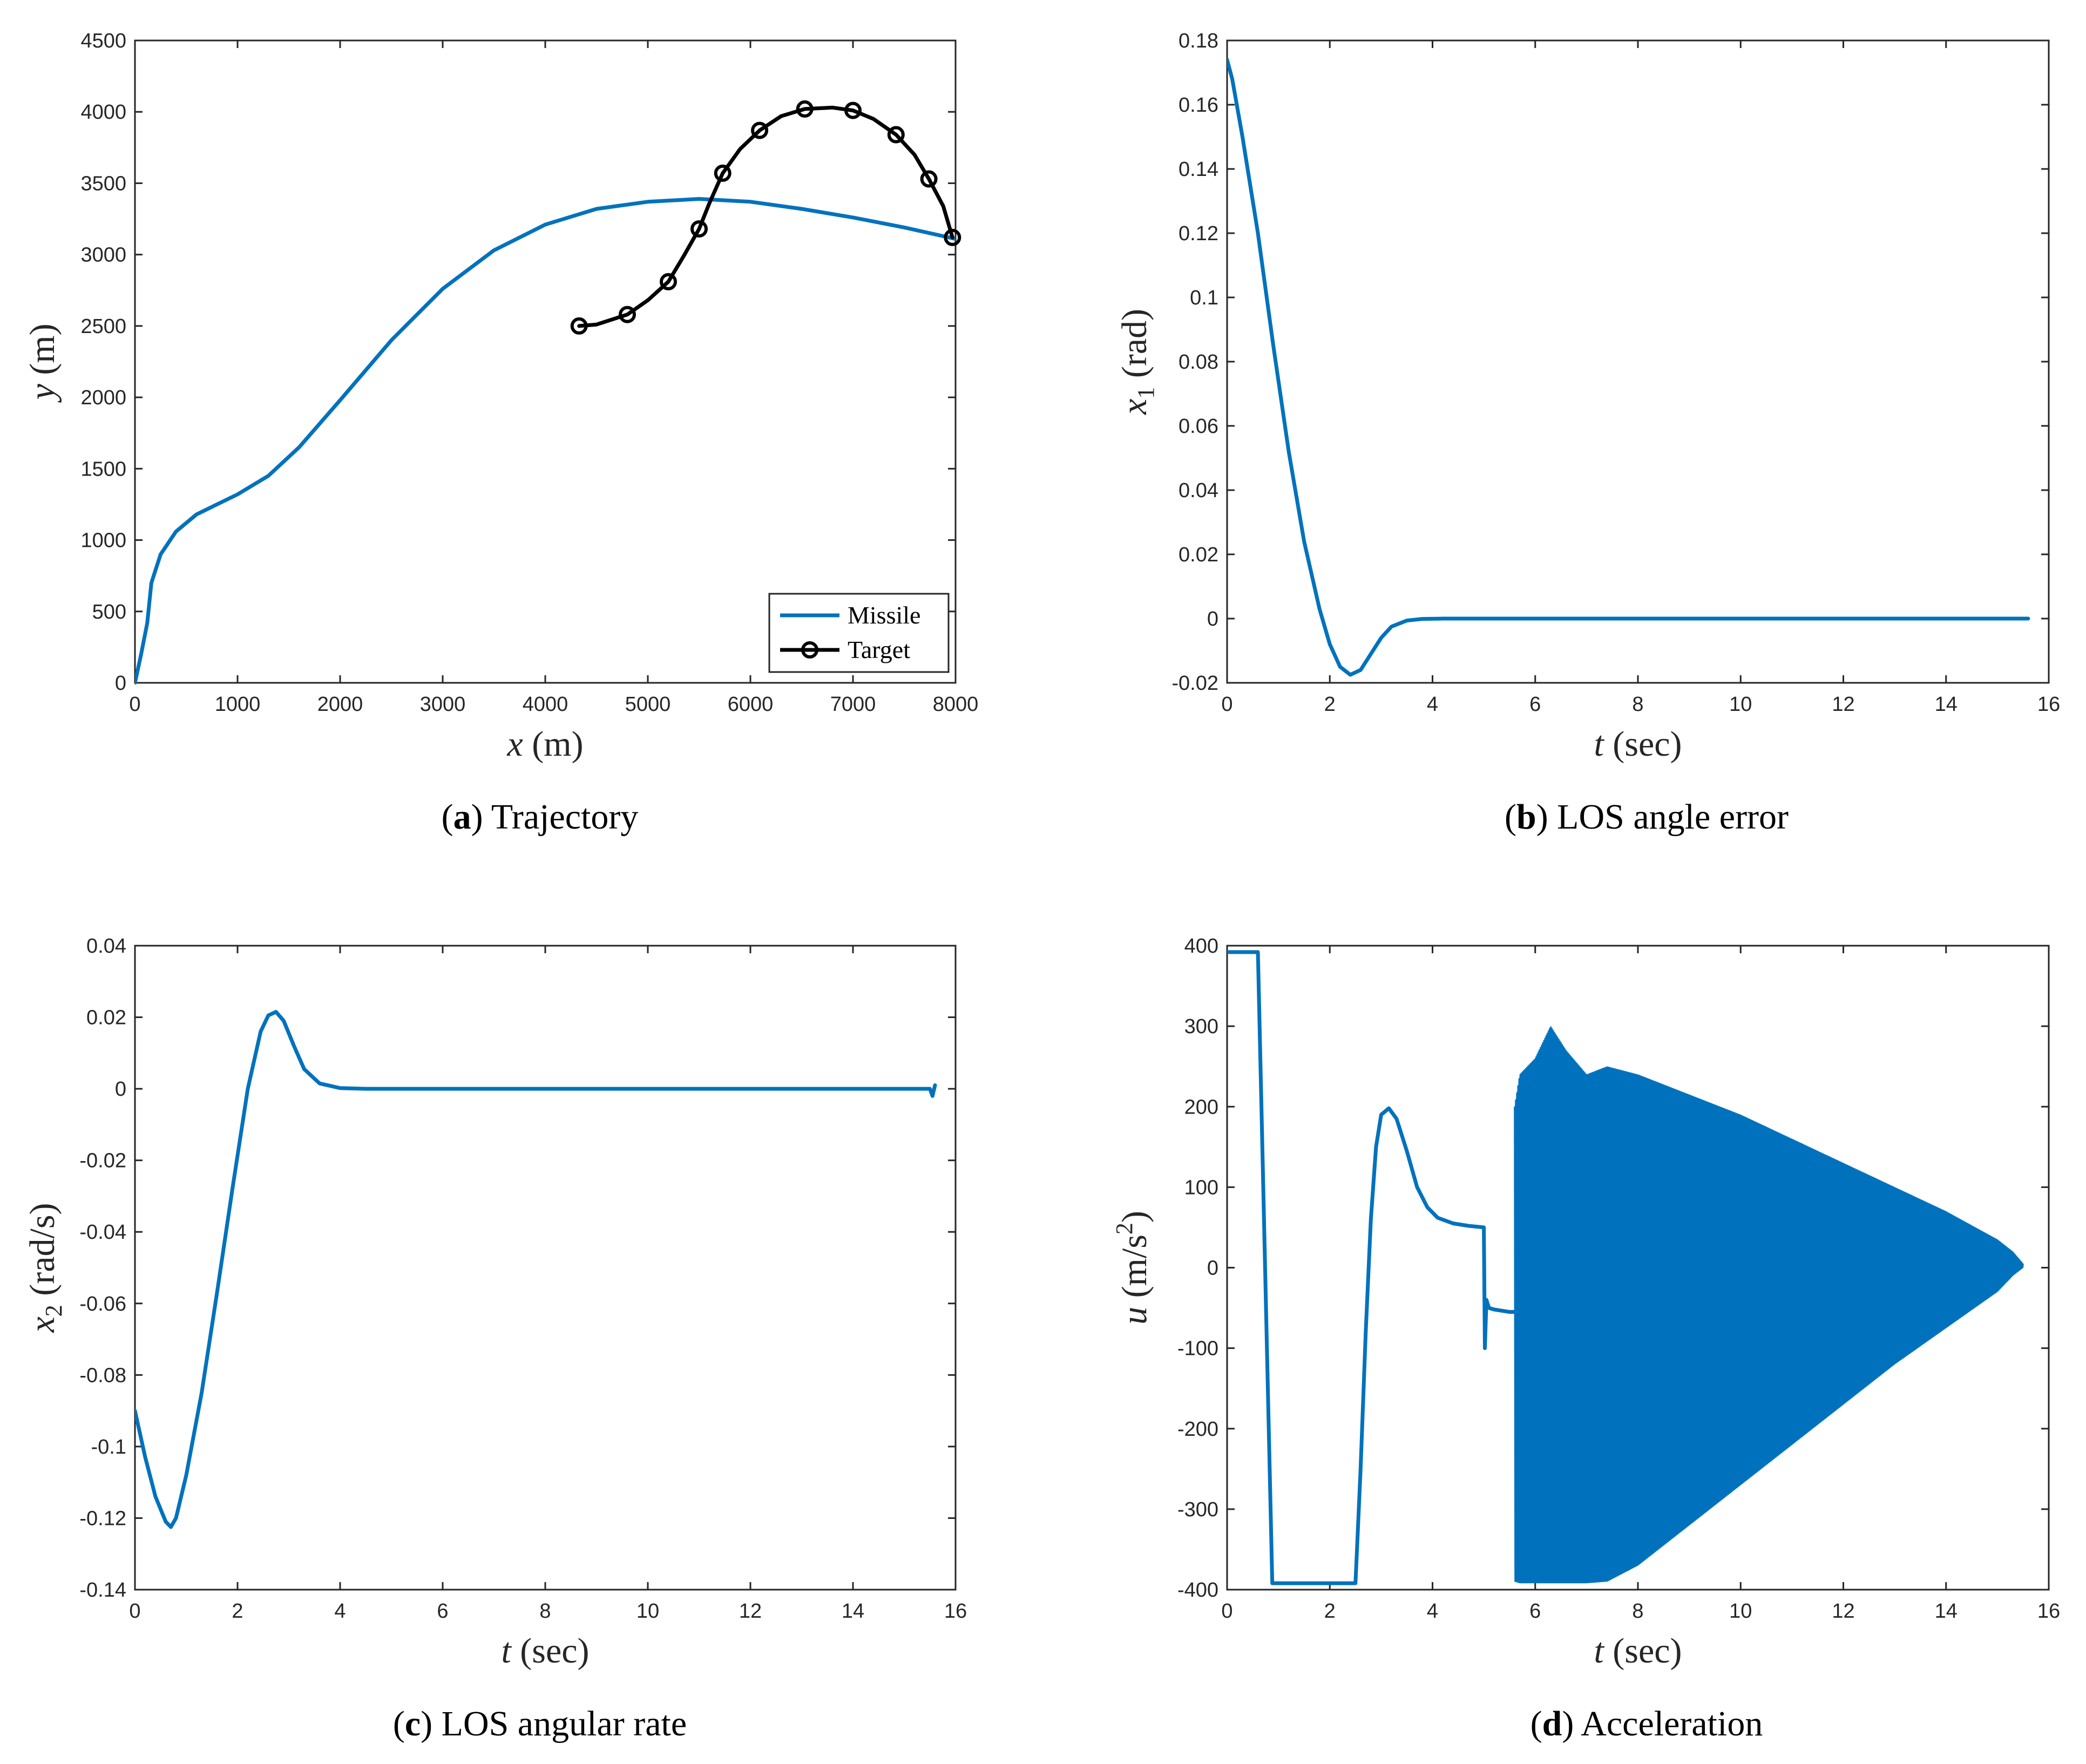 This screenshot has width=2086, height=1764. Describe the element at coordinates (1132, 1268) in the screenshot. I see `y-axis-label: u (m/s2)` at that location.